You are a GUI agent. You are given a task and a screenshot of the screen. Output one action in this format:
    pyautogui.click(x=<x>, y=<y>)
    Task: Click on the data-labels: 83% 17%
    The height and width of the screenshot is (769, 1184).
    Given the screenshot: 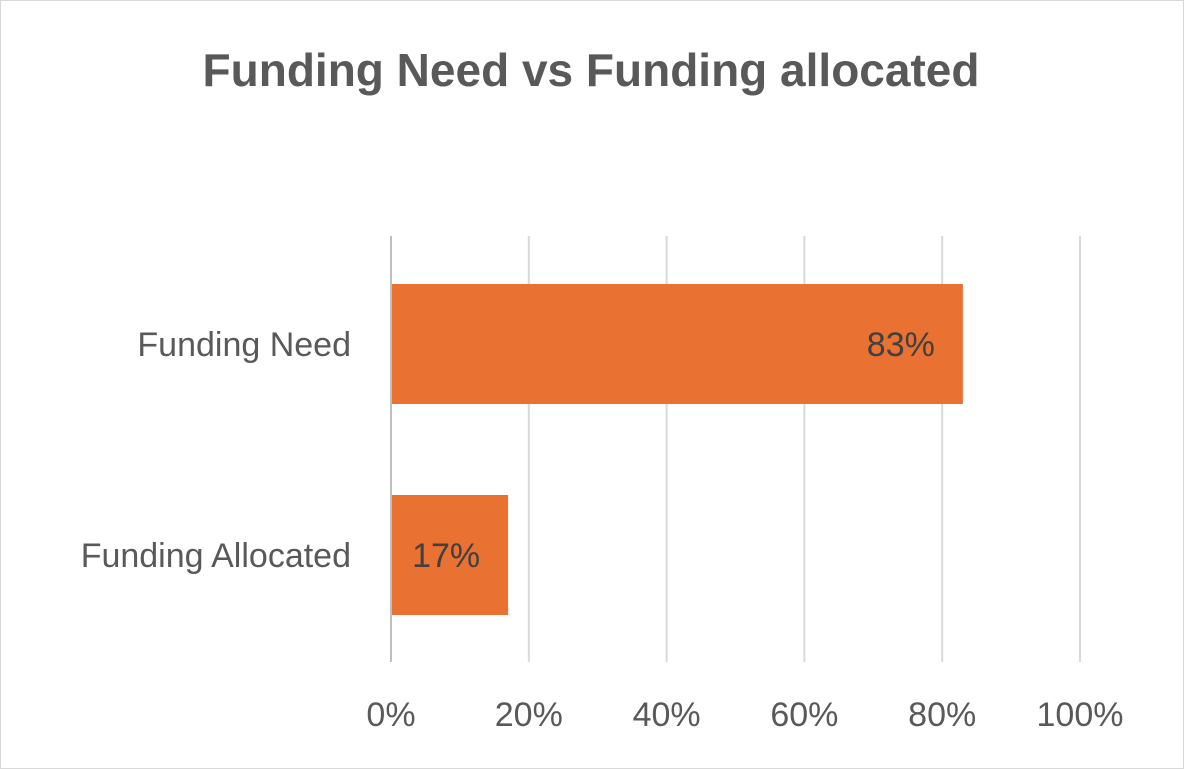 What is the action you would take?
    pyautogui.click(x=673, y=450)
    